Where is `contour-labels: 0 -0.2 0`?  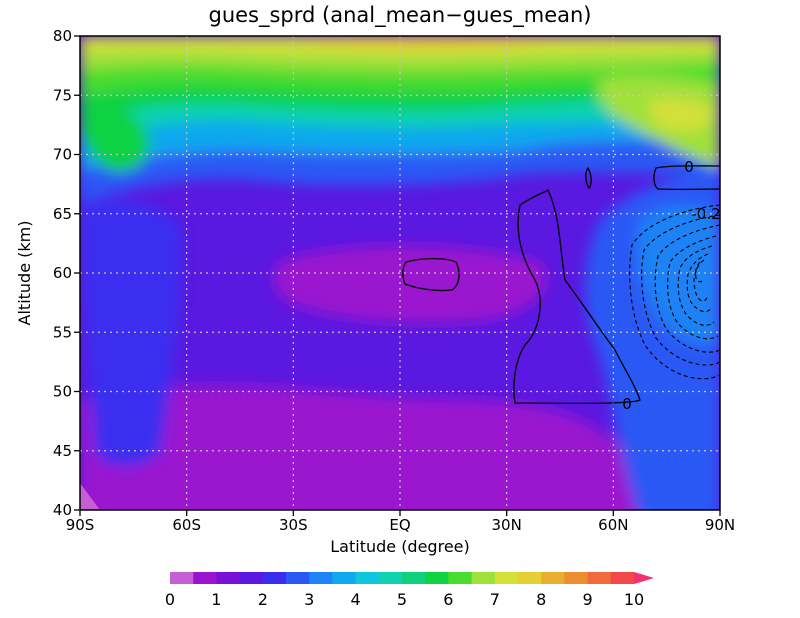 contour-labels: 0 -0.2 0 is located at coordinates (671, 285).